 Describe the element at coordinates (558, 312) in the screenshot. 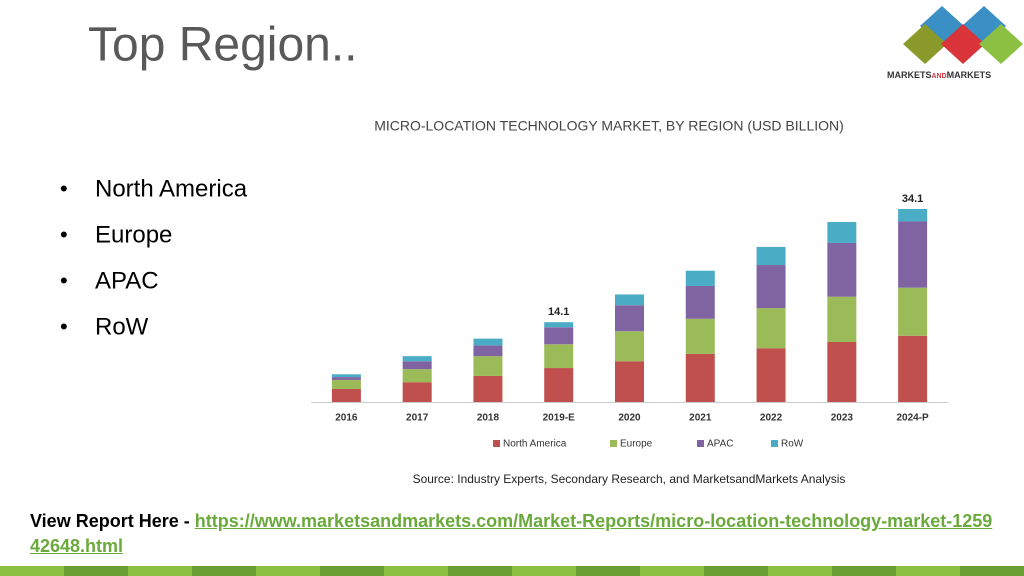

I see `total-label: 14.1` at that location.